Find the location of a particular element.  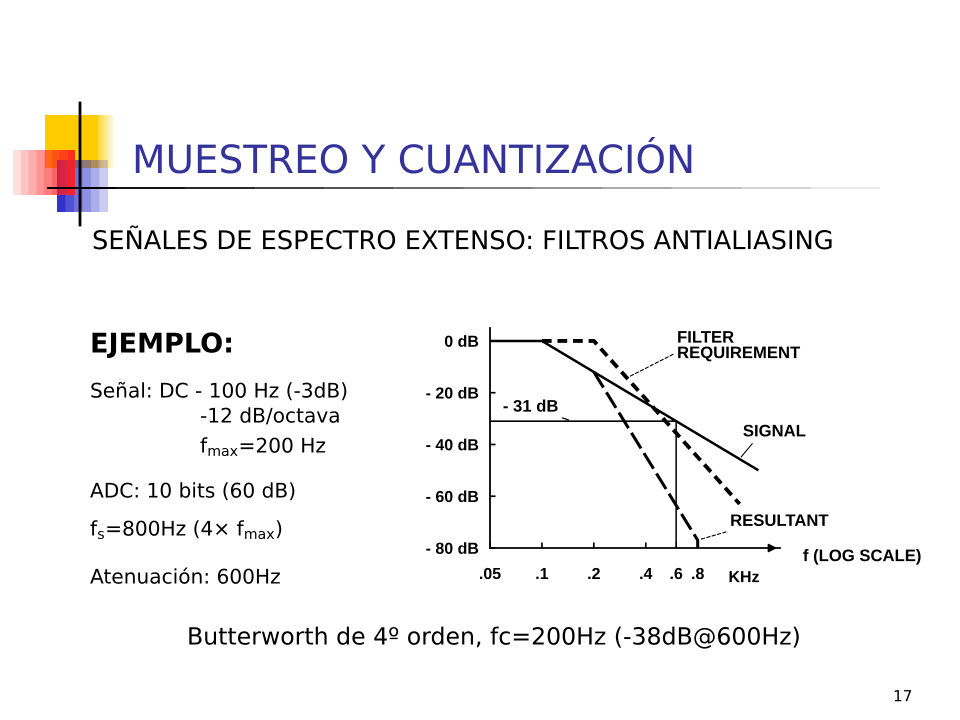

text: Butterworth de 4º orden, fc=200Hz (-38dB@600Hz) is located at coordinates (494, 637).